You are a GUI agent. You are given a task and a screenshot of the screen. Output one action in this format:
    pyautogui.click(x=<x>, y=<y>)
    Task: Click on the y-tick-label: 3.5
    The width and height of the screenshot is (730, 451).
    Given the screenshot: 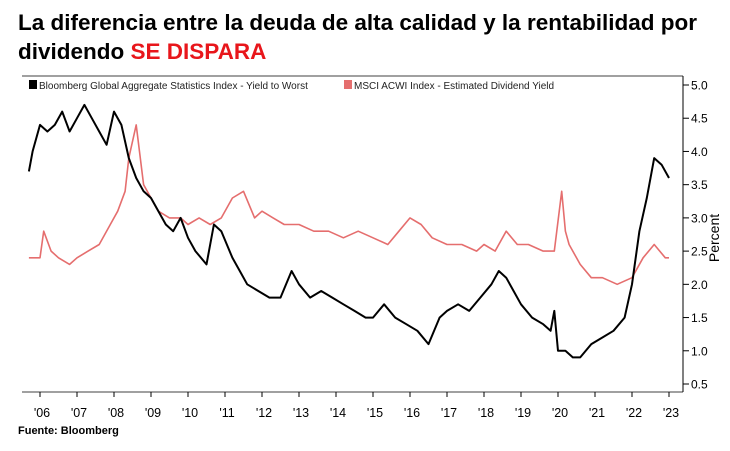 What is the action you would take?
    pyautogui.click(x=699, y=185)
    